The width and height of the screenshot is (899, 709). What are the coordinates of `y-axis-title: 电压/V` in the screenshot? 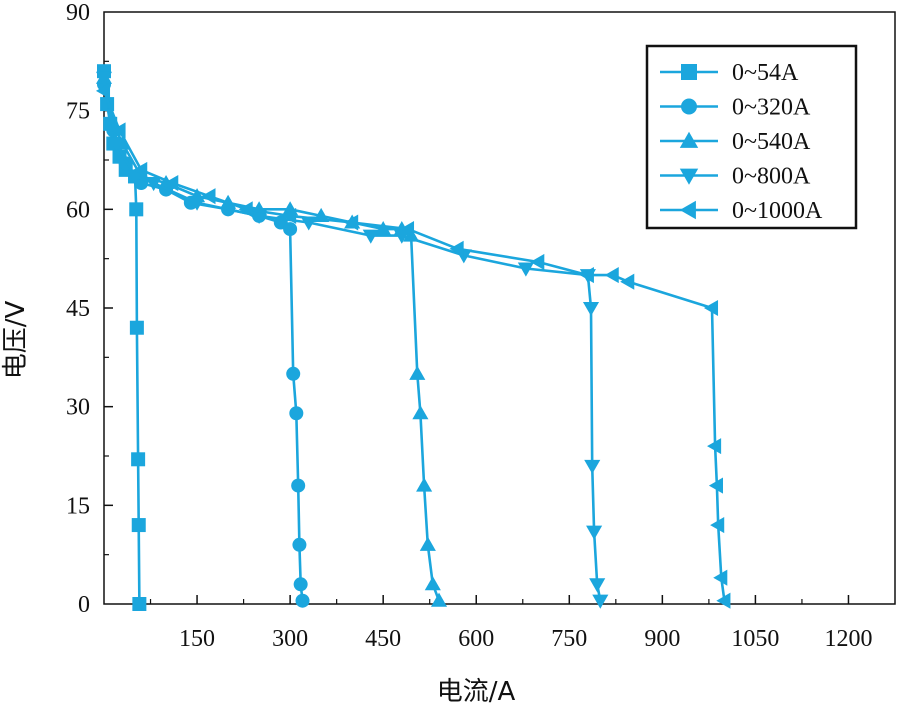 It's located at (16, 340).